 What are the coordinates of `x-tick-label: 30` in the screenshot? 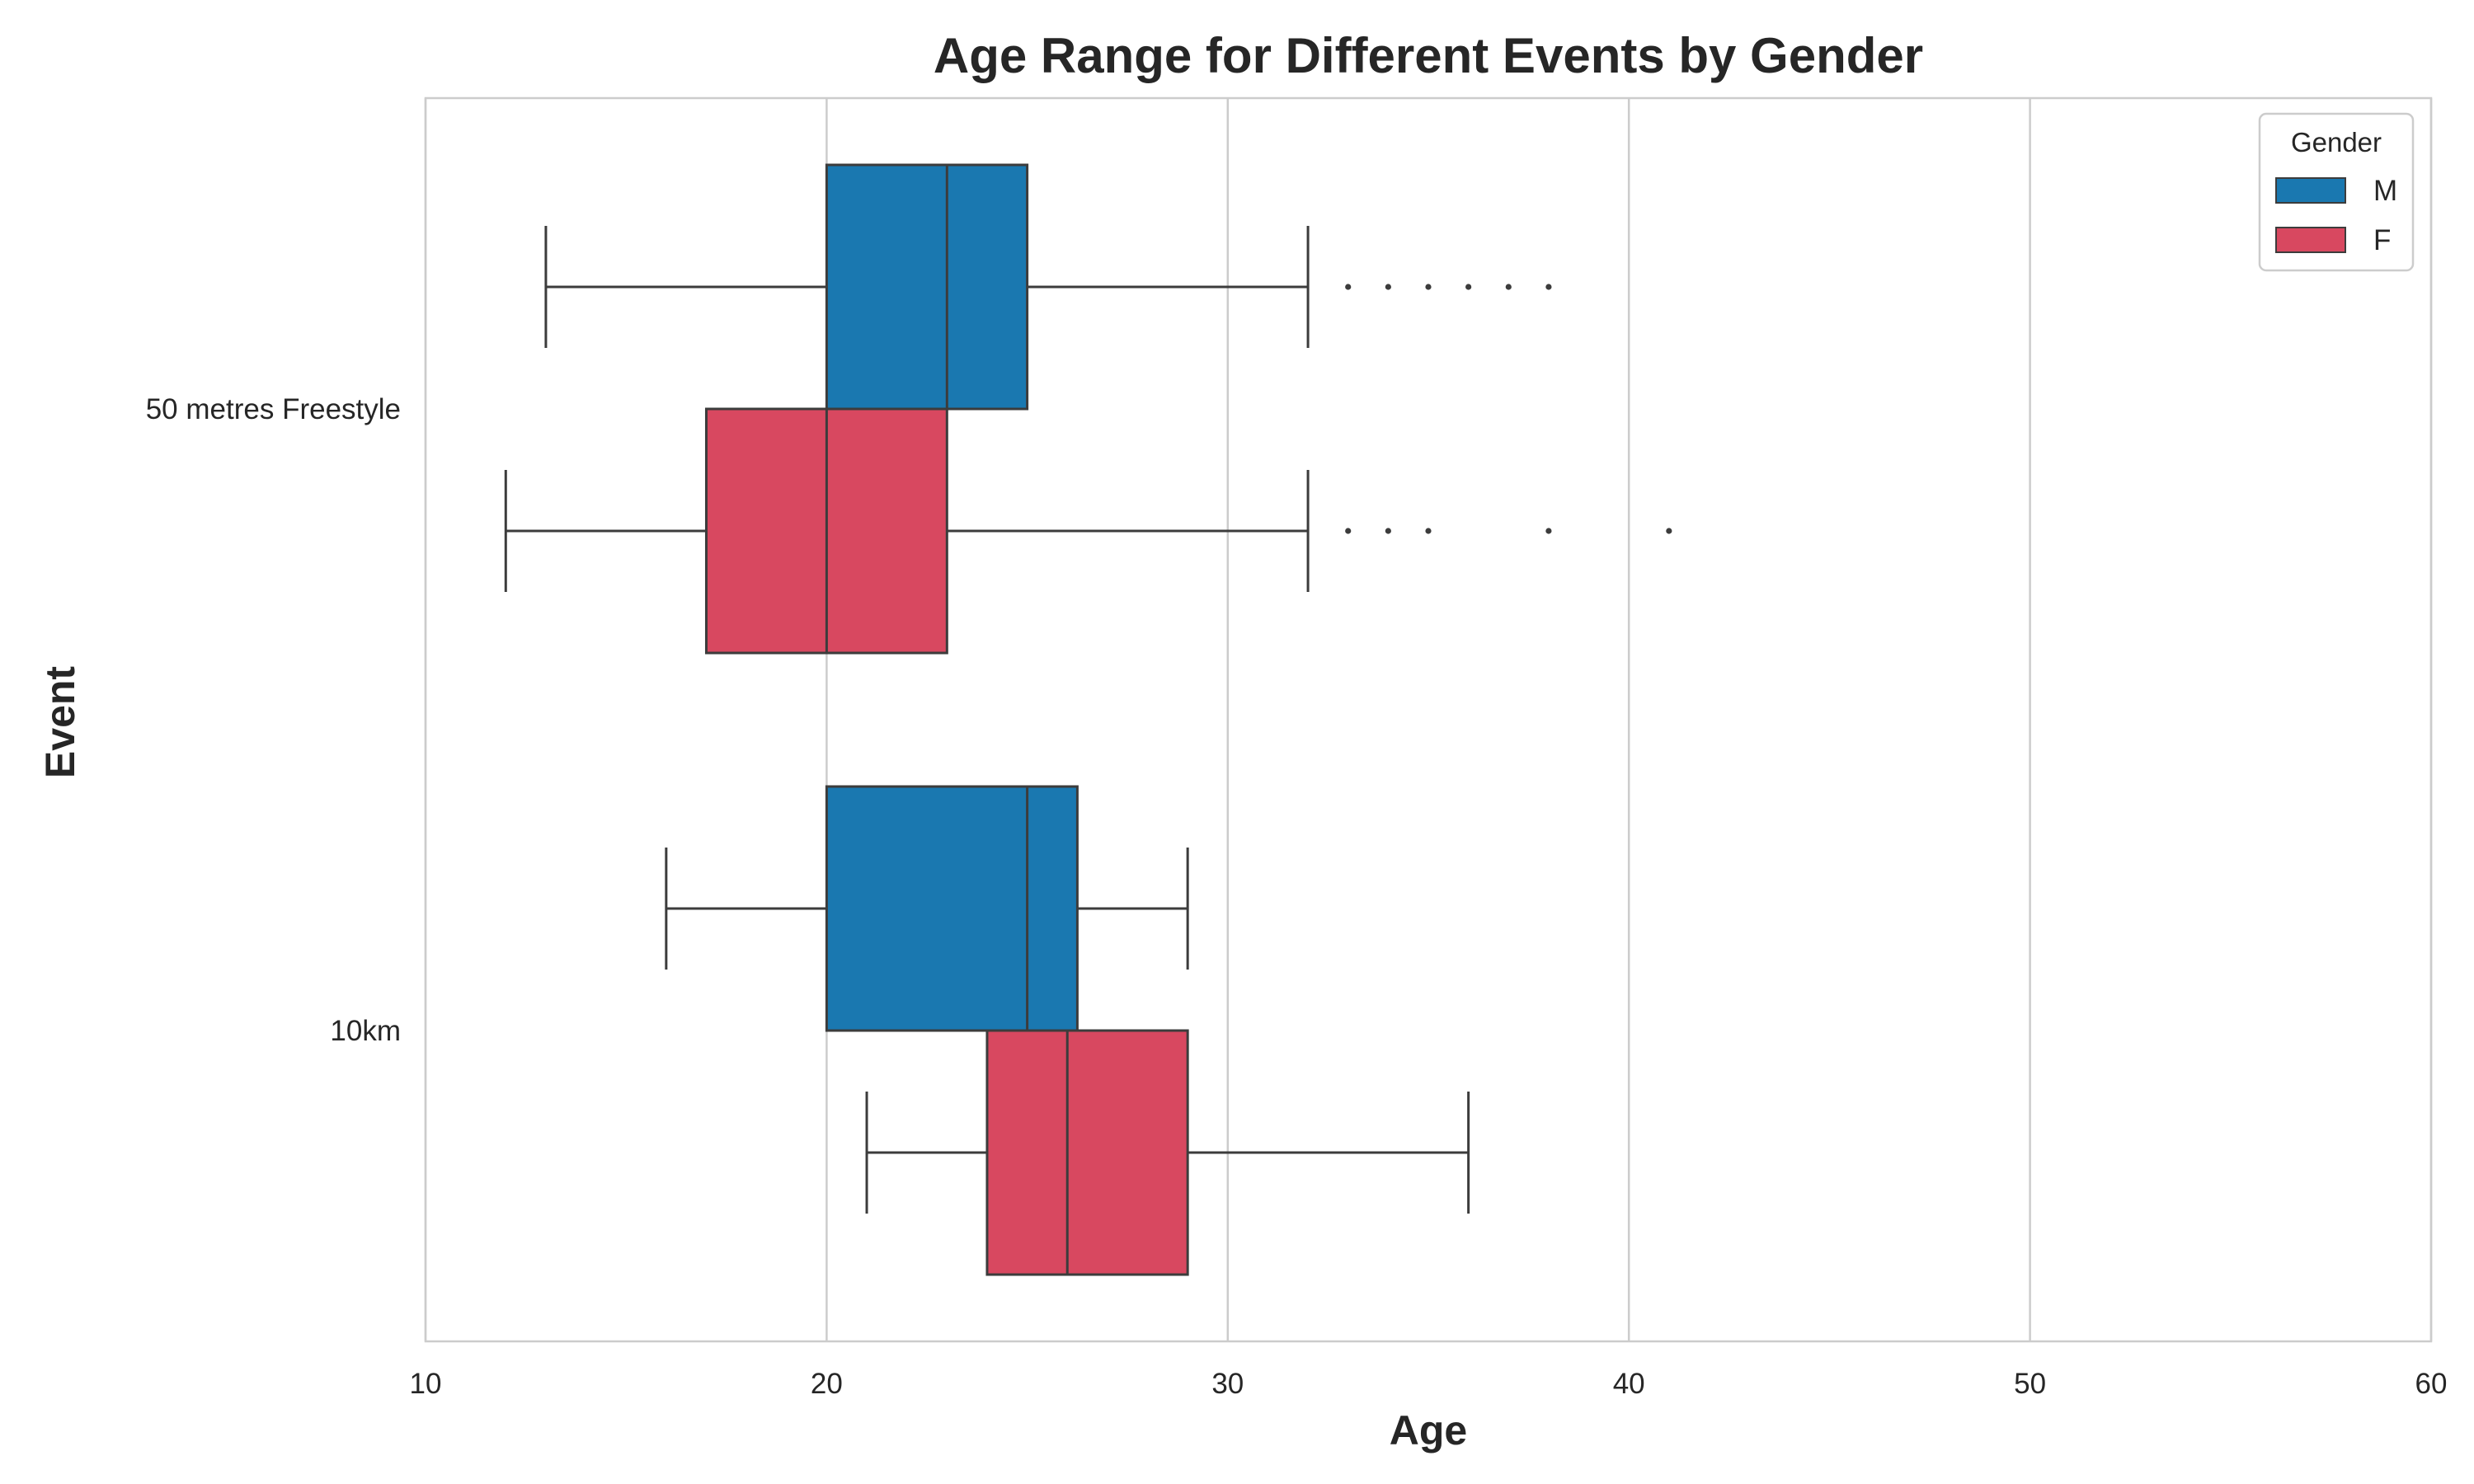 It's located at (1227, 1384).